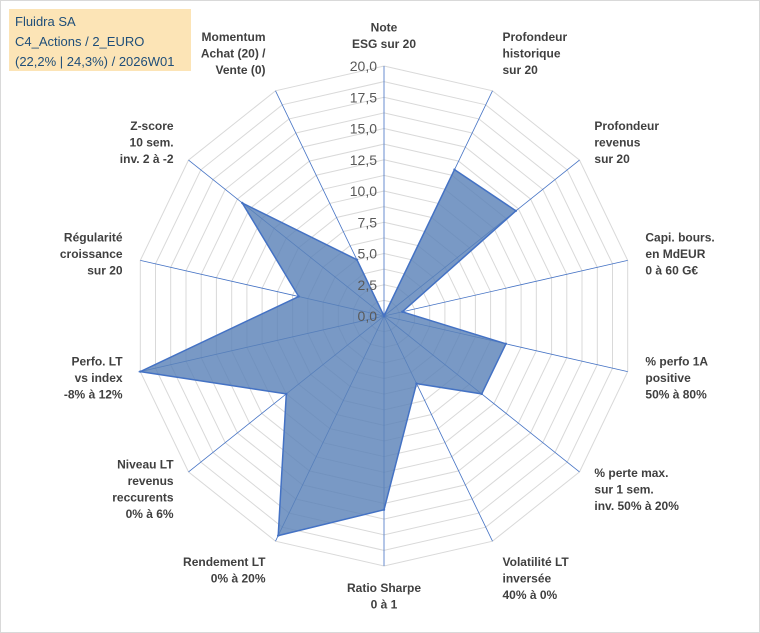 This screenshot has width=760, height=633. I want to click on axis-label-line: 50% à 80%, so click(676, 394).